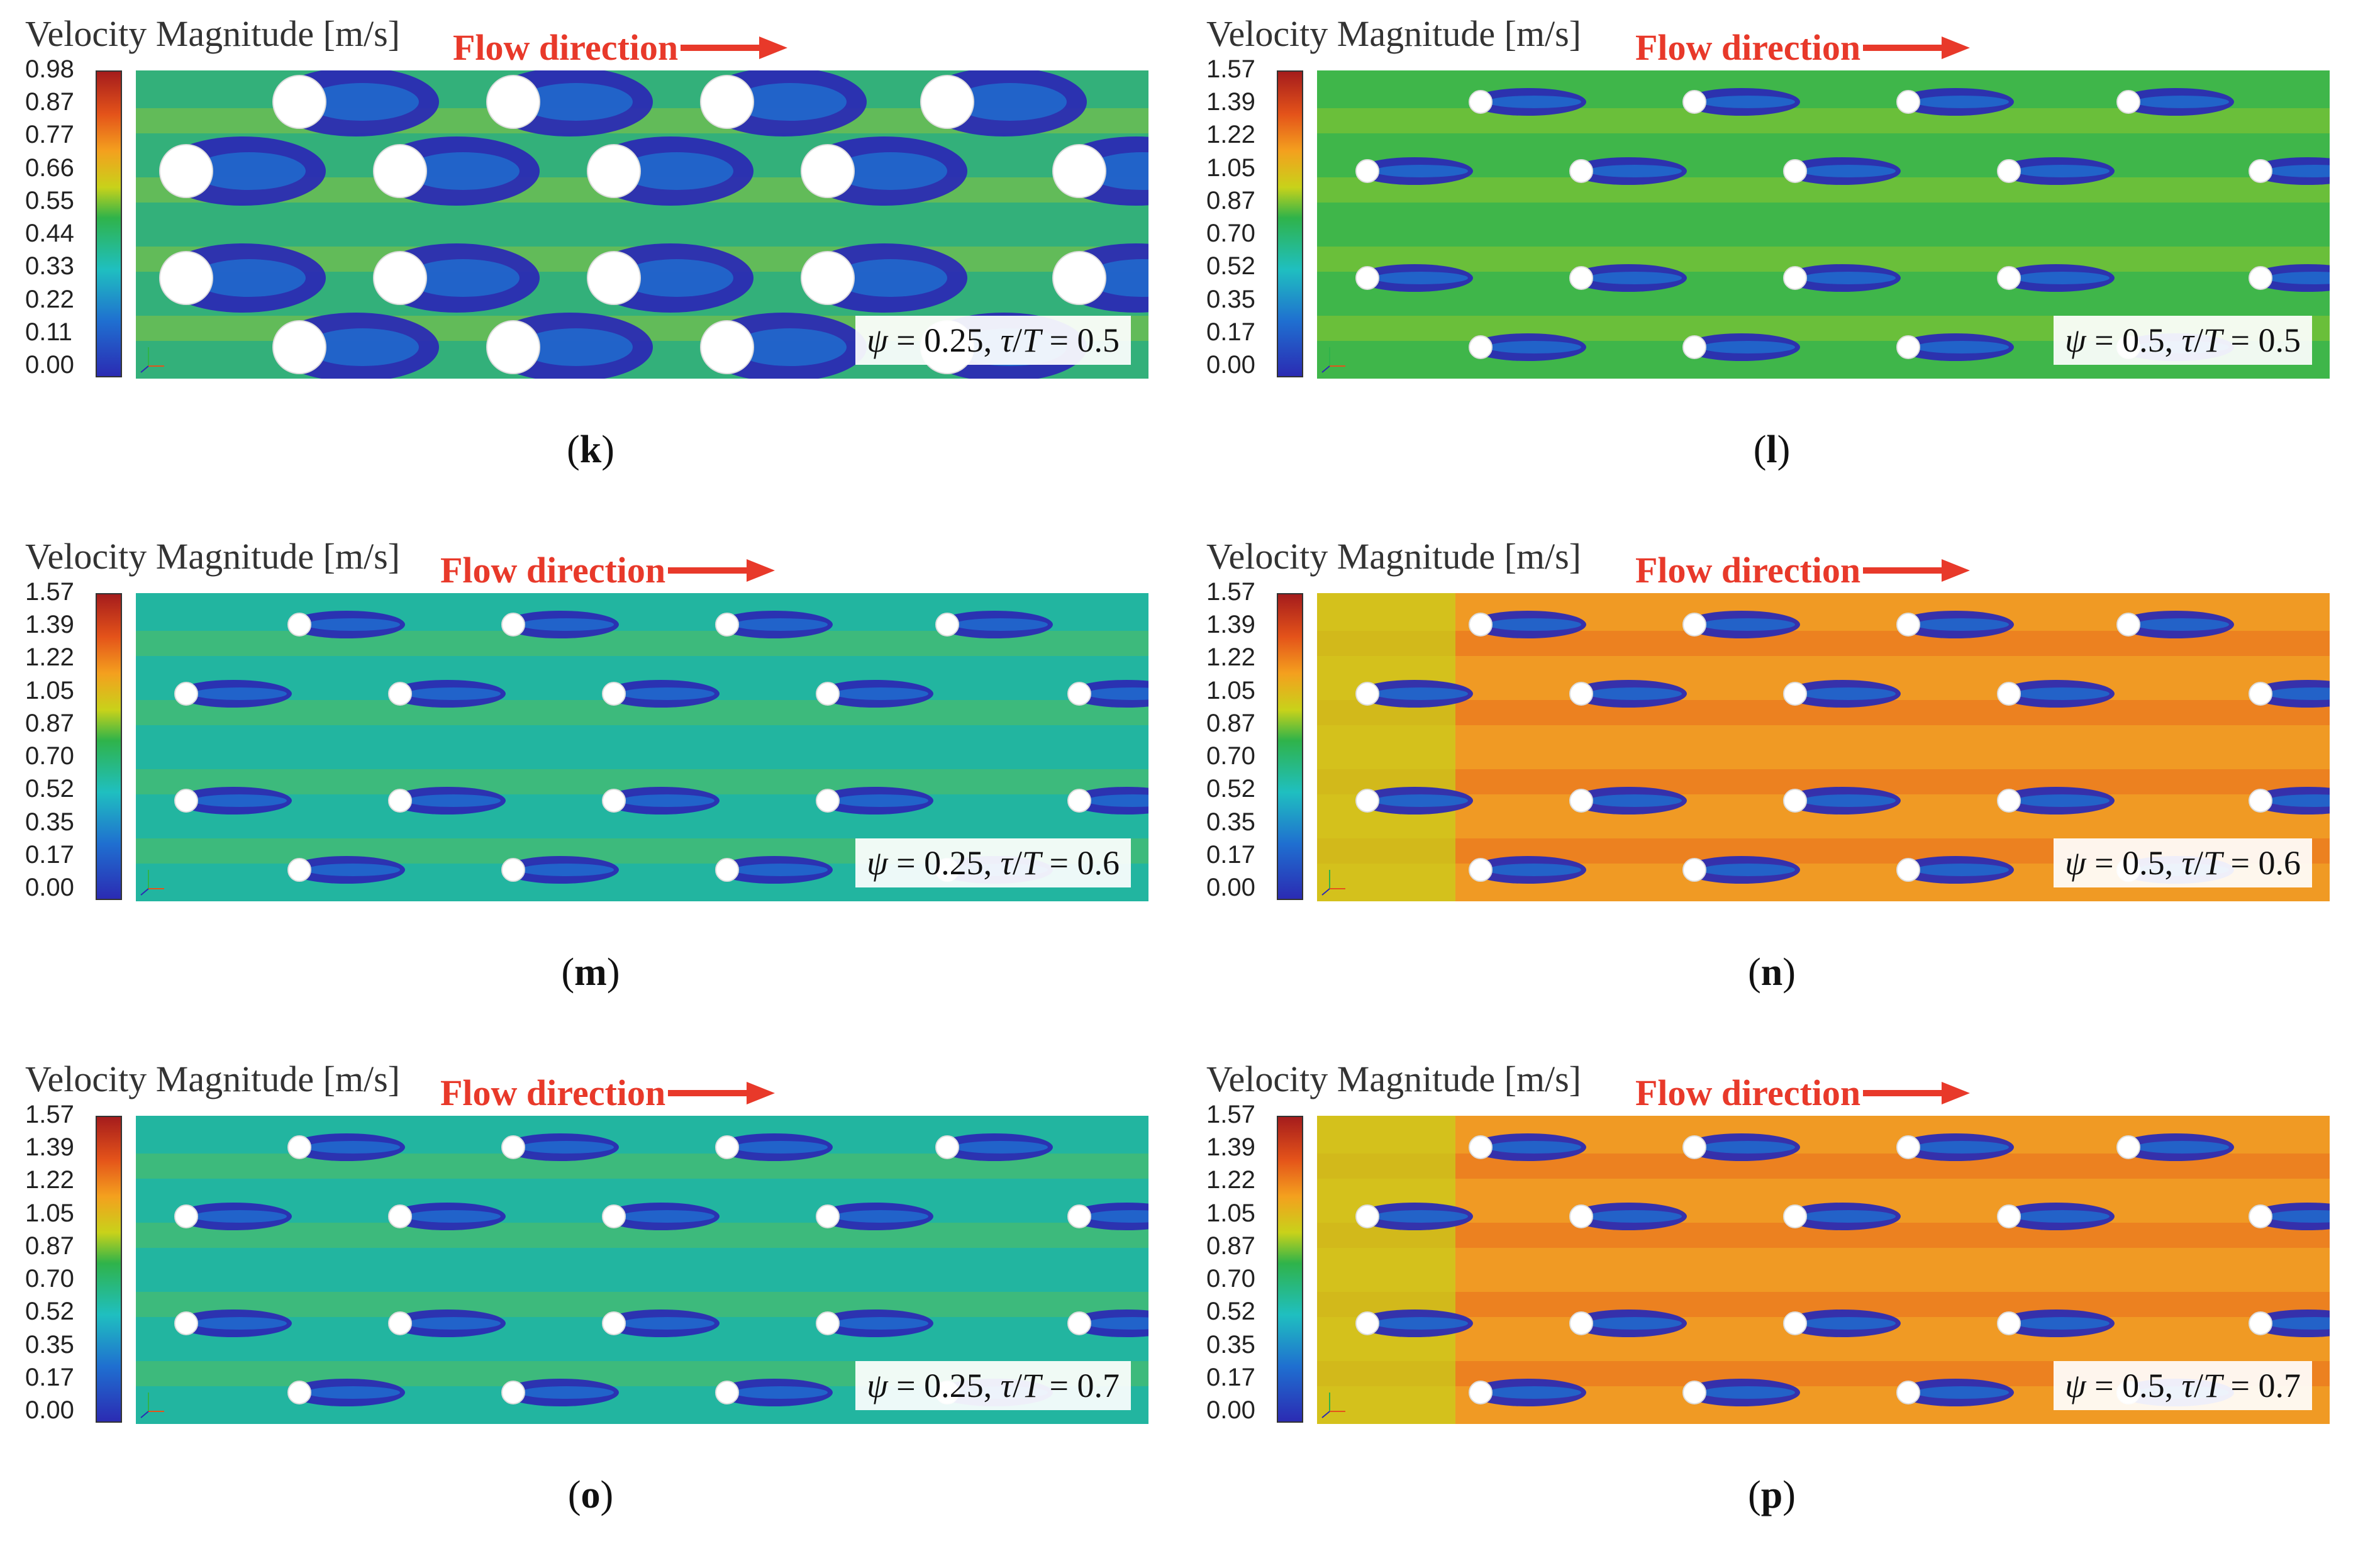 This screenshot has width=2363, height=1568. I want to click on parameter-annotation: ψ = 0.25, τ/T = 0.6, so click(993, 862).